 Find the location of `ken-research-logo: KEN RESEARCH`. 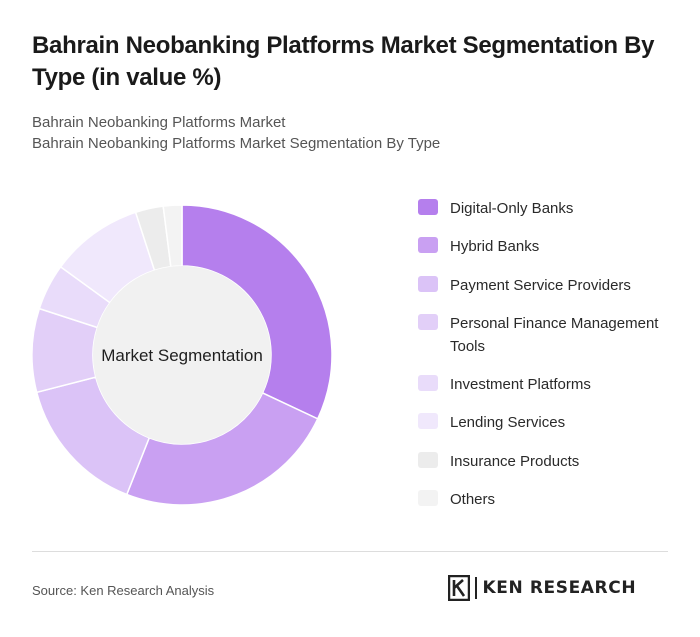

ken-research-logo: KEN RESEARCH is located at coordinates (542, 588).